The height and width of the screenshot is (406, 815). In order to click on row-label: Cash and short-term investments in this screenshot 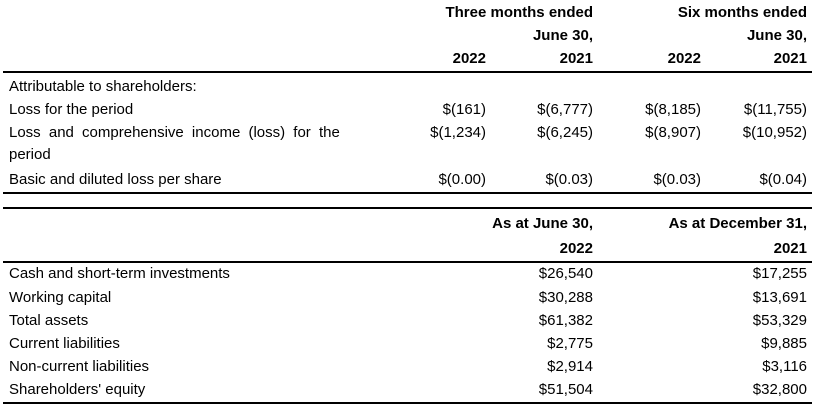, I will do `click(119, 273)`.